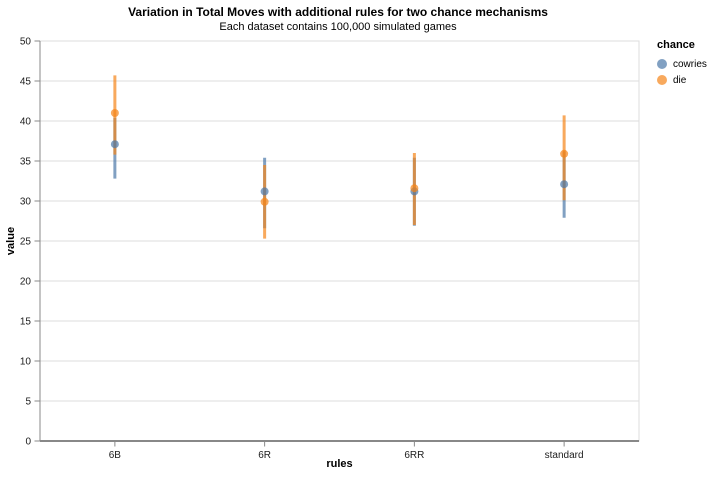  Describe the element at coordinates (26, 362) in the screenshot. I see `y-tick-label-10: 10` at that location.